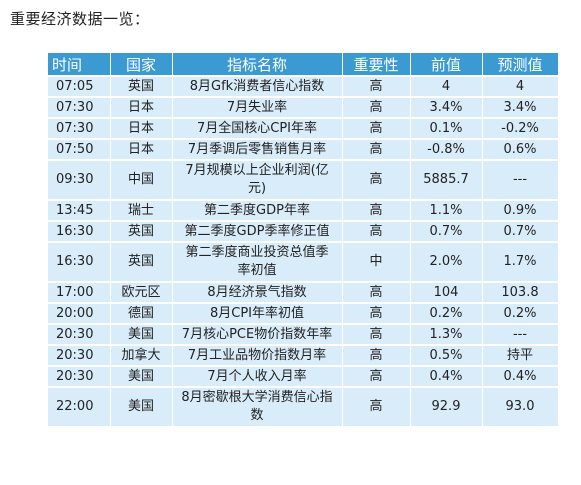 The width and height of the screenshot is (581, 485). I want to click on cell-indicator: 7月失业率, so click(257, 107).